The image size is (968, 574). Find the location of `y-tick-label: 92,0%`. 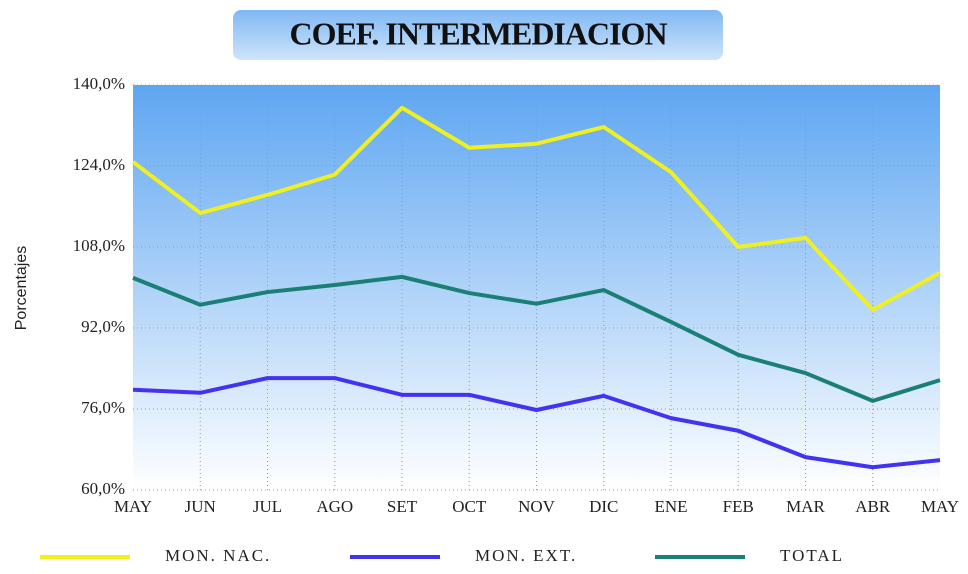

y-tick-label: 92,0% is located at coordinates (103, 326).